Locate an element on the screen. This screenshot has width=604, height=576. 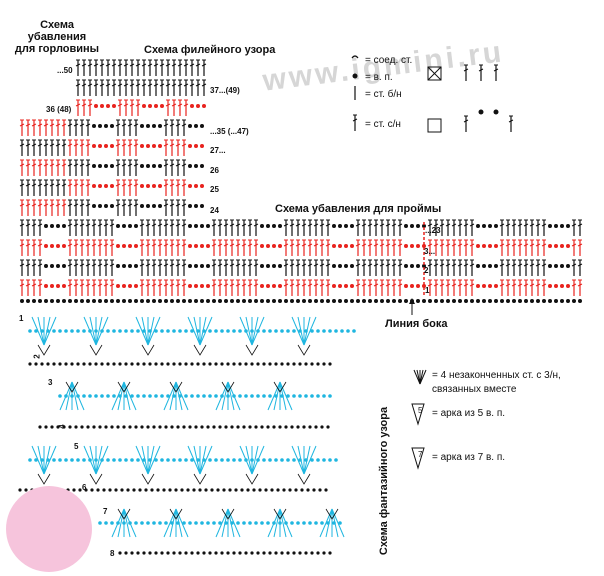
row-label-2: 2 is located at coordinates (426, 270).